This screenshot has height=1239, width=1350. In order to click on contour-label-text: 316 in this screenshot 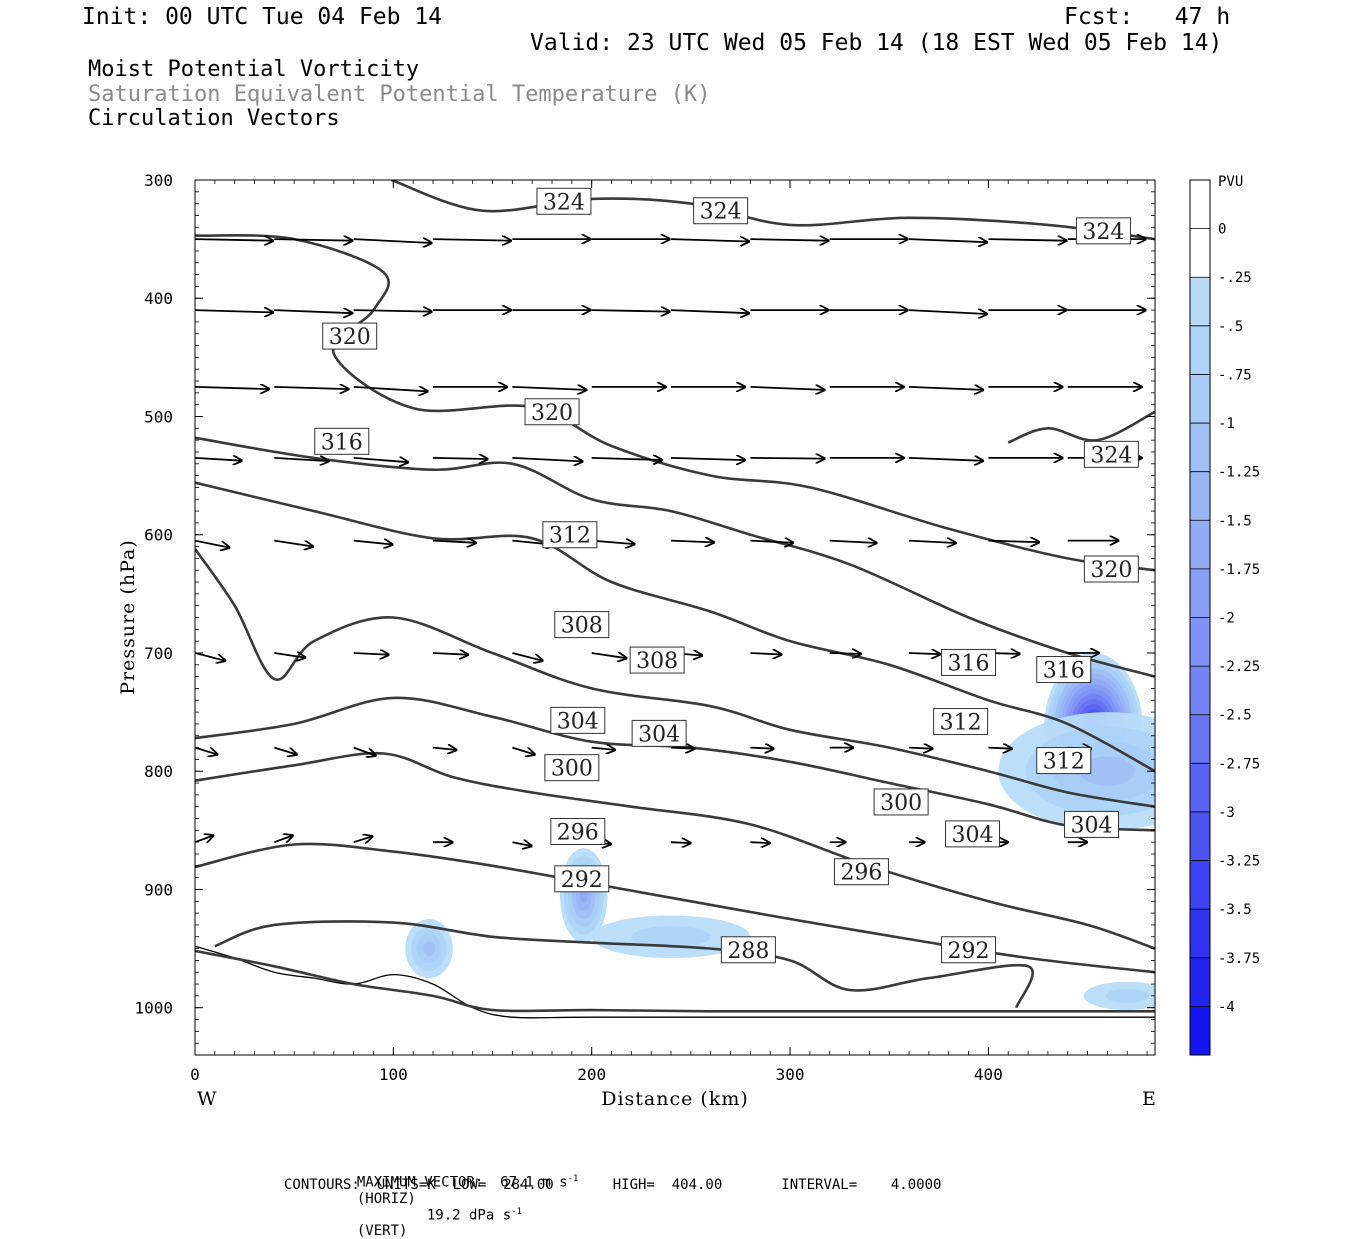, I will do `click(969, 663)`.